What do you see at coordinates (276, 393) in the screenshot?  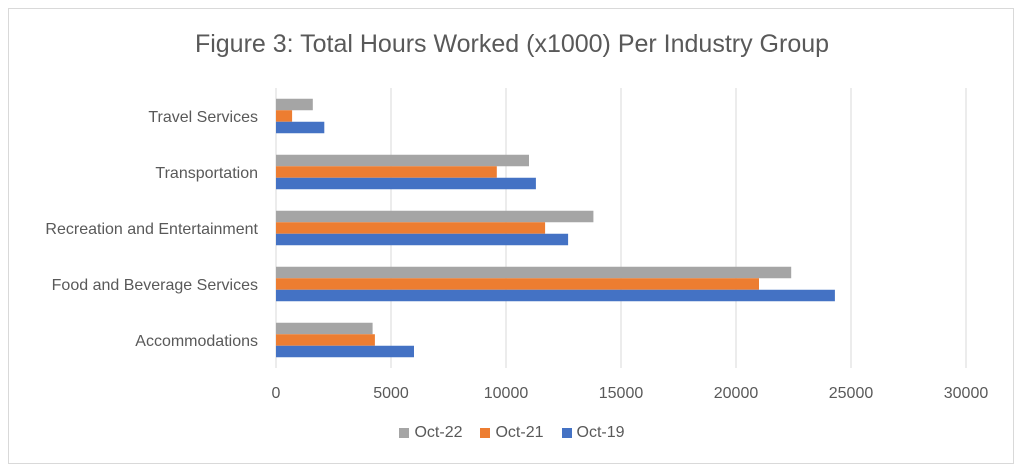 I see `x-tick-label: 0` at bounding box center [276, 393].